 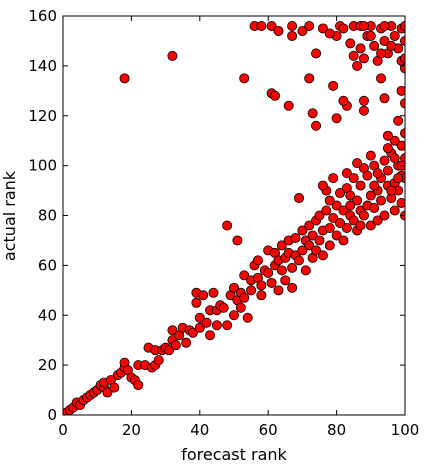 What do you see at coordinates (47, 365) in the screenshot?
I see `y-tick-label: 20` at bounding box center [47, 365].